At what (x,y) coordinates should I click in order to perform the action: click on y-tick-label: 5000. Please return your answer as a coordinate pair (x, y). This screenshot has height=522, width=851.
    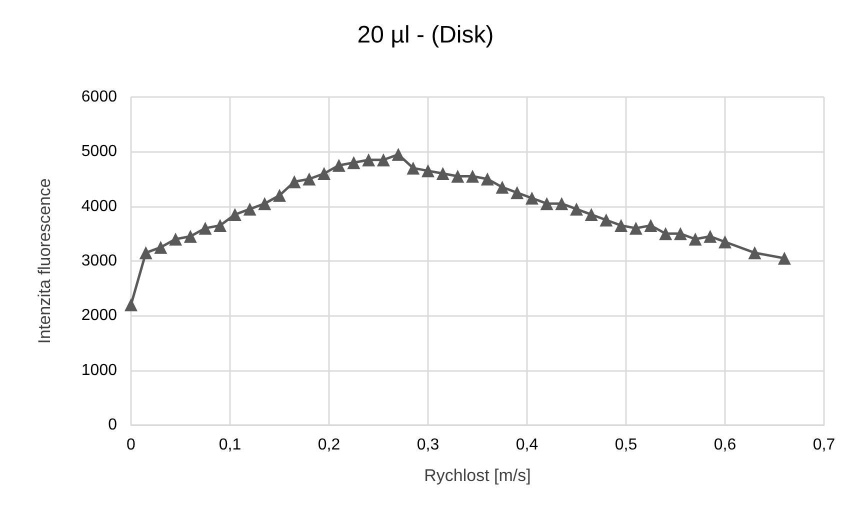
    Looking at the image, I should click on (99, 151).